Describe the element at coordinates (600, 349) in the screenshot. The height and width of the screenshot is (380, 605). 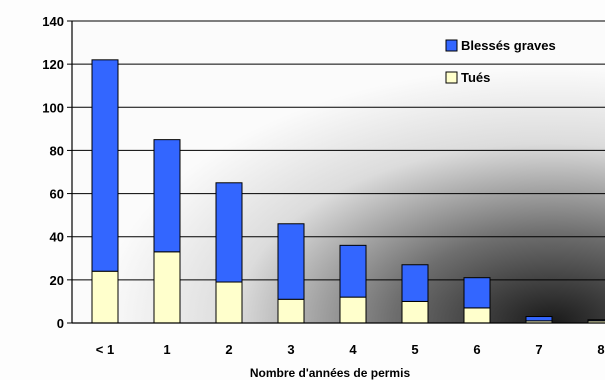
I see `x-tick-label: 8` at that location.